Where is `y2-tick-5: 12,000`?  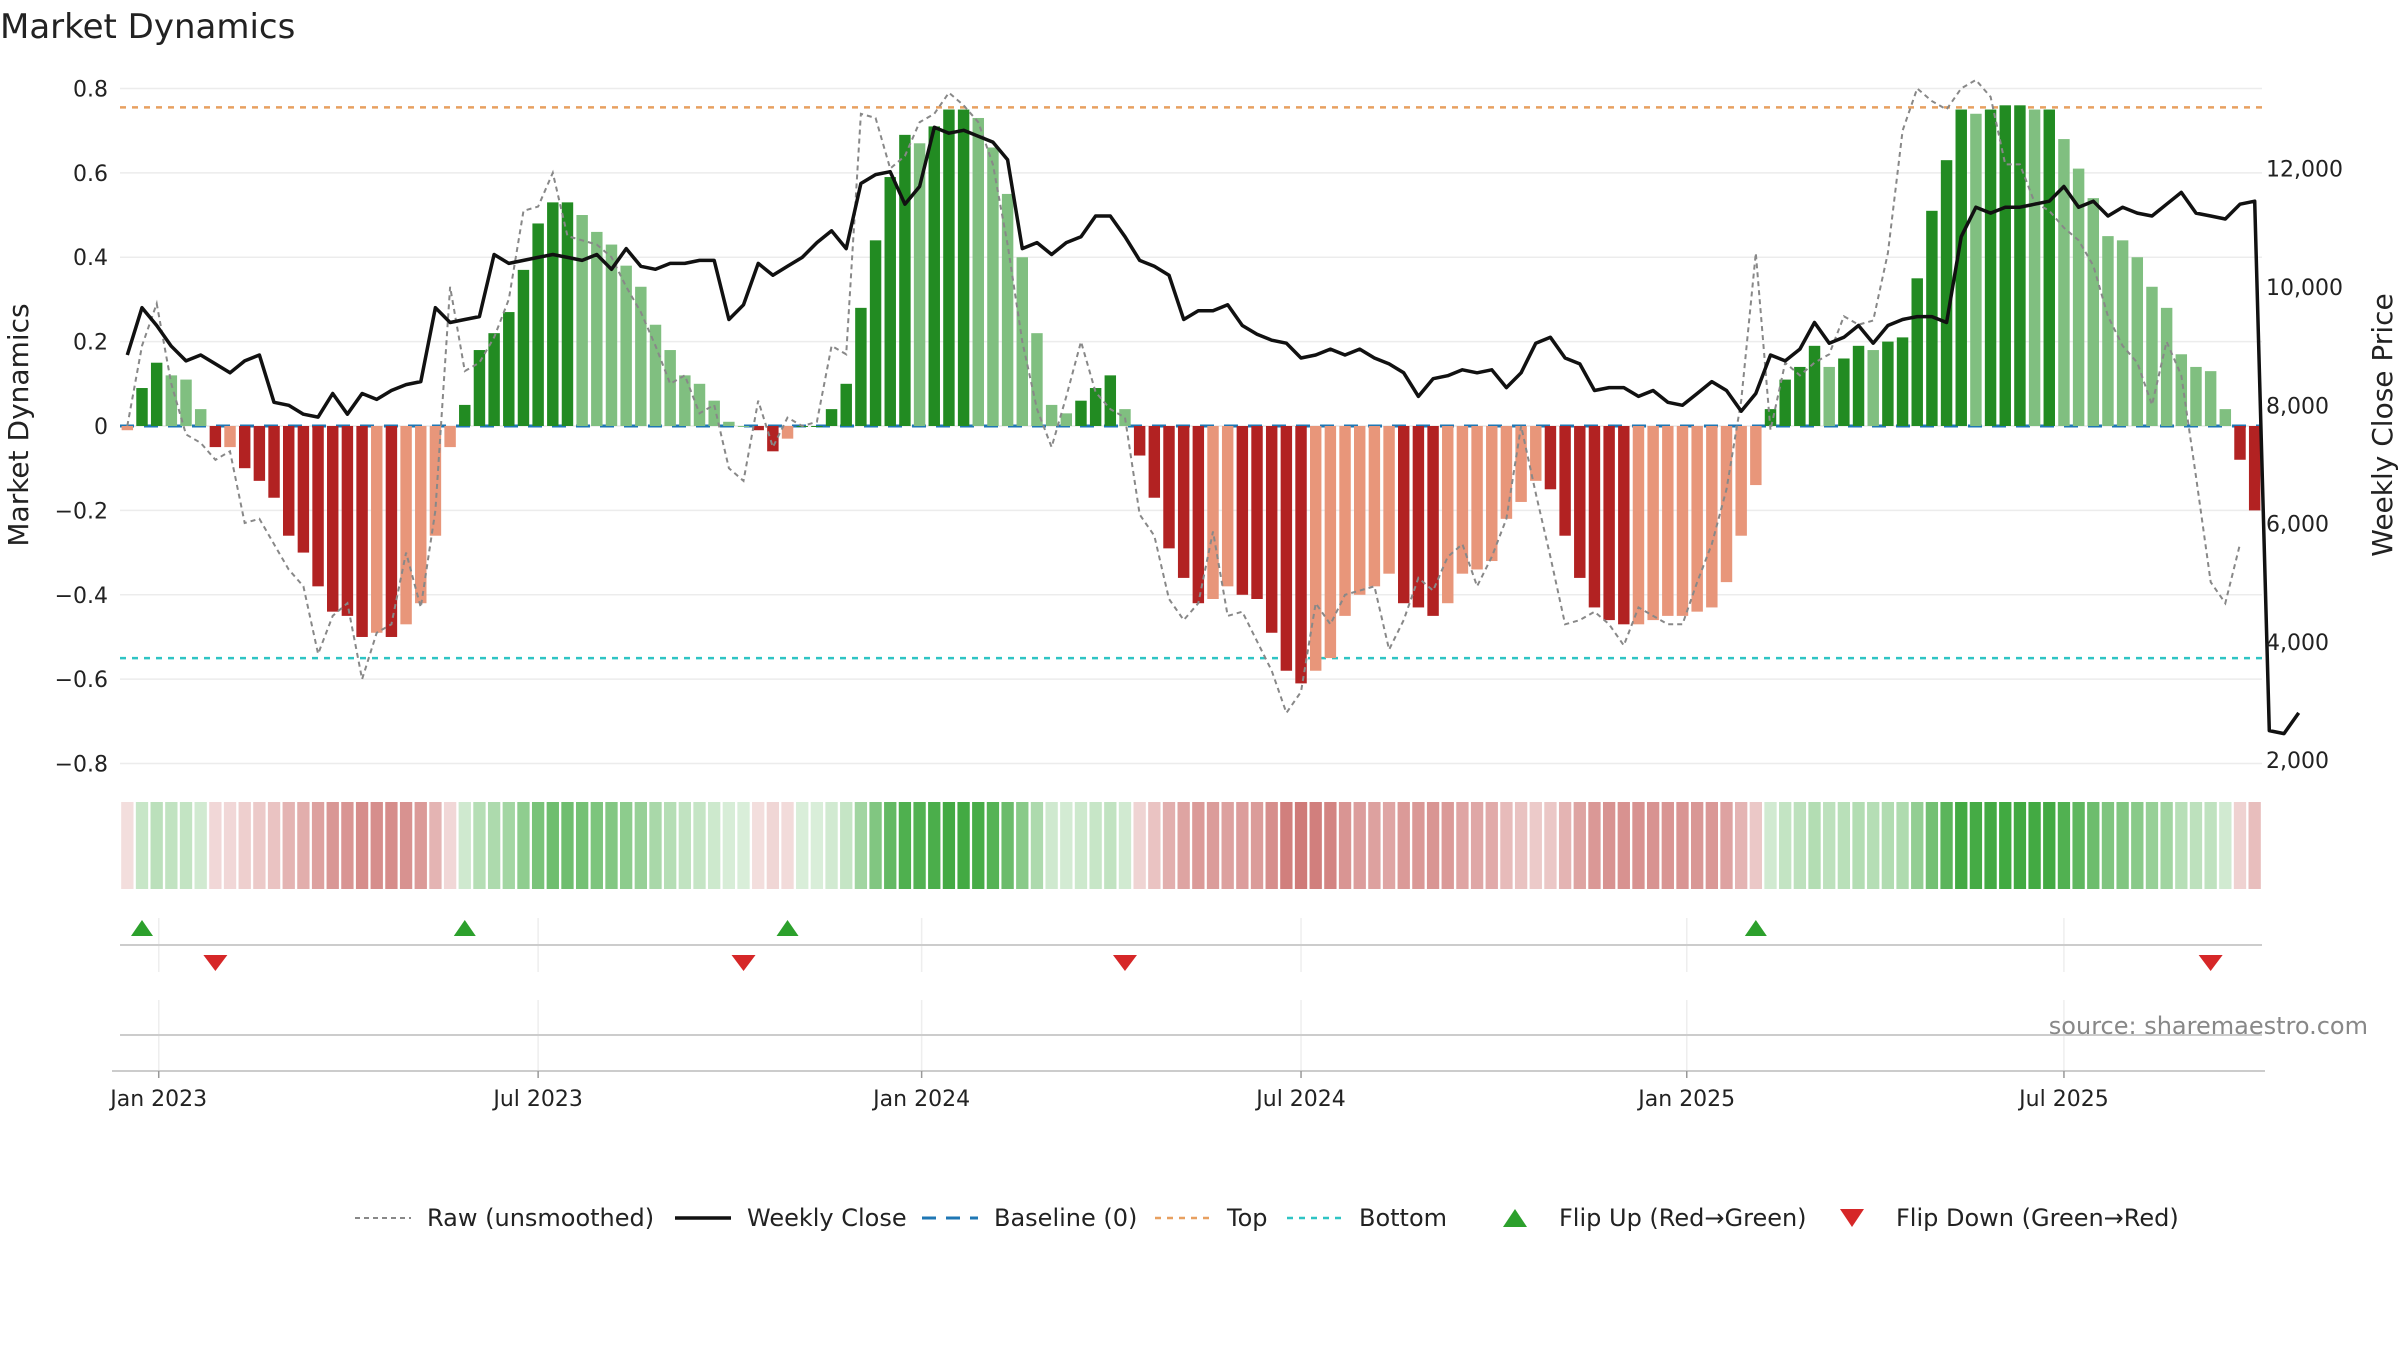
y2-tick-5: 12,000 is located at coordinates (2304, 170).